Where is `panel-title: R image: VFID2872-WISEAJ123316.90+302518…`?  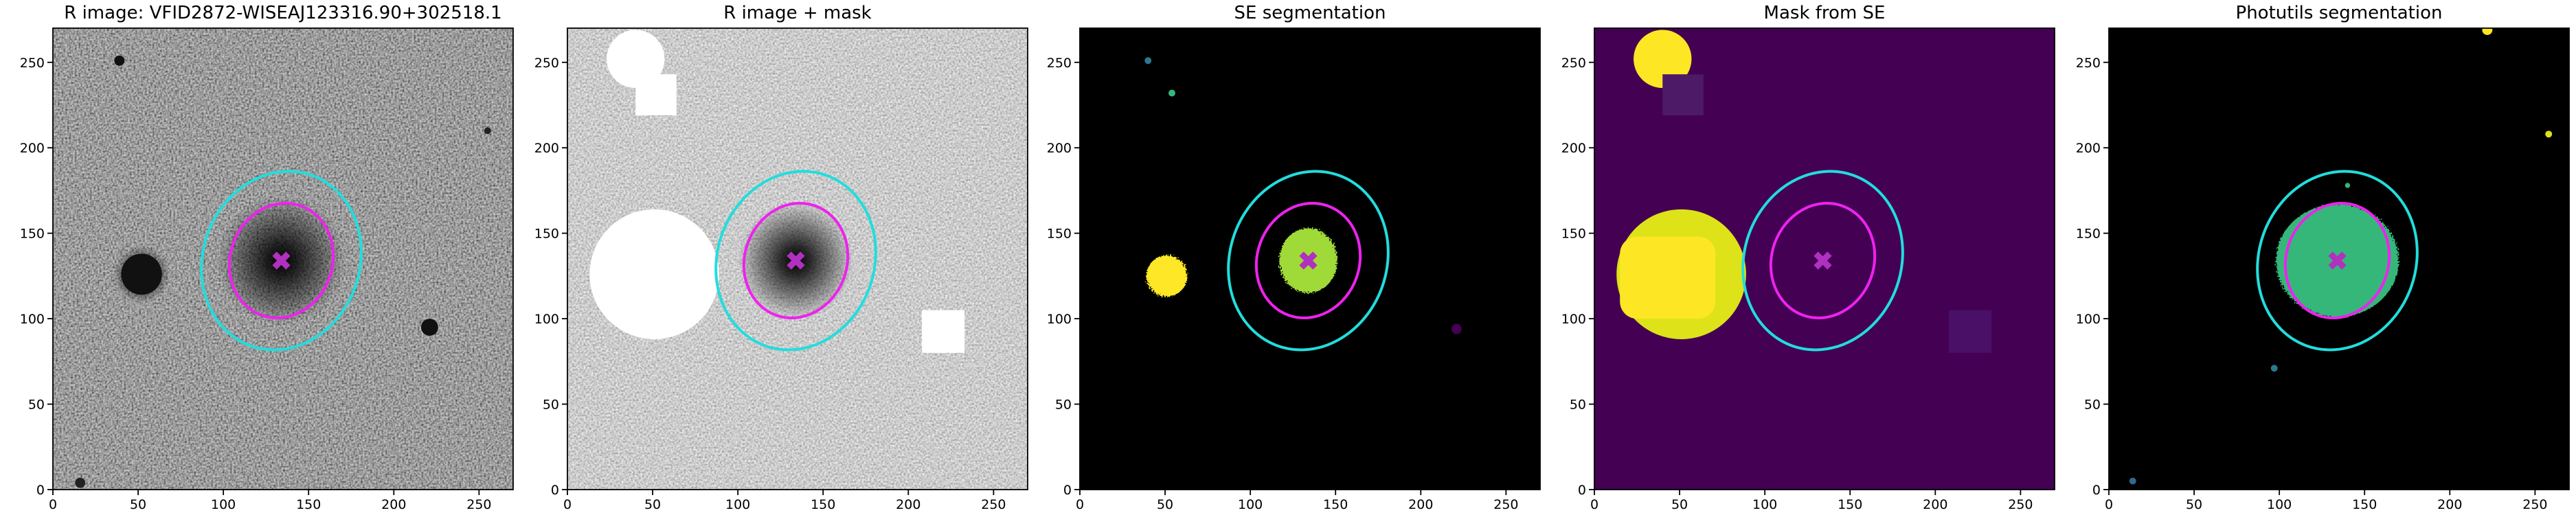 panel-title: R image: VFID2872-WISEAJ123316.90+302518… is located at coordinates (282, 13).